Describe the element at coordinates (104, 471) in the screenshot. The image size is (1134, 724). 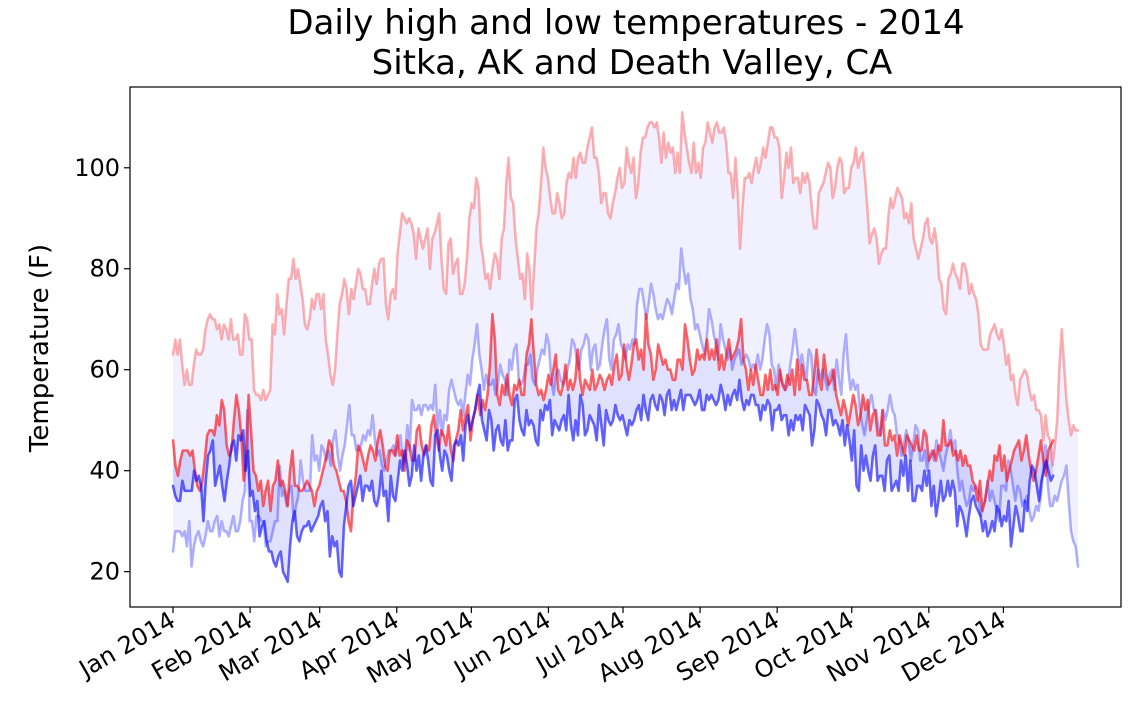
I see `y-tick-label: 40` at that location.